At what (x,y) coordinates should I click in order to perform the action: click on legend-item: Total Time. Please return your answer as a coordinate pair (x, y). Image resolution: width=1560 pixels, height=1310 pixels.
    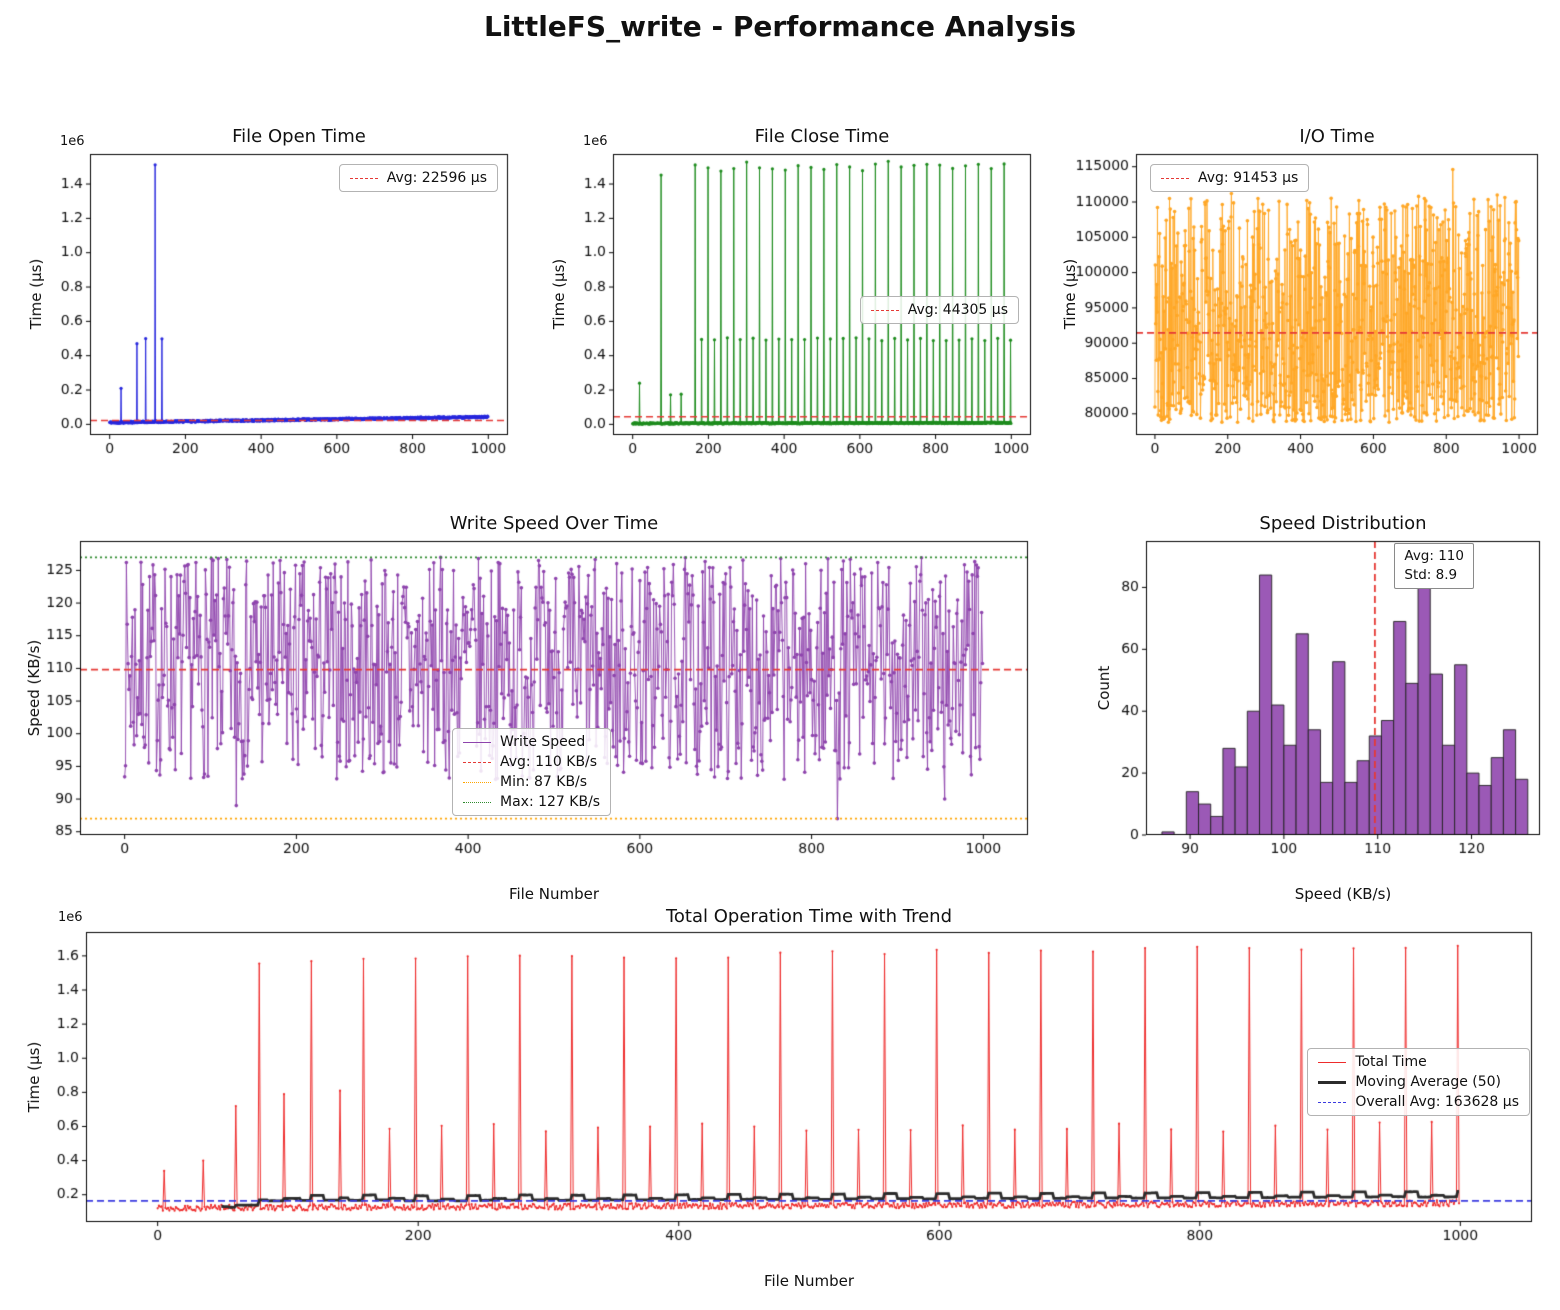
    Looking at the image, I should click on (1418, 1062).